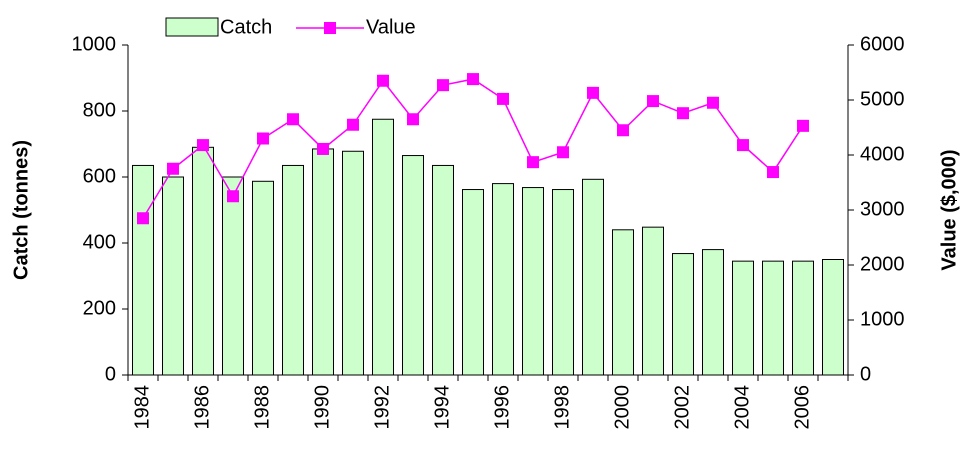 The image size is (968, 454). I want to click on legend-label: Catch, so click(246, 27).